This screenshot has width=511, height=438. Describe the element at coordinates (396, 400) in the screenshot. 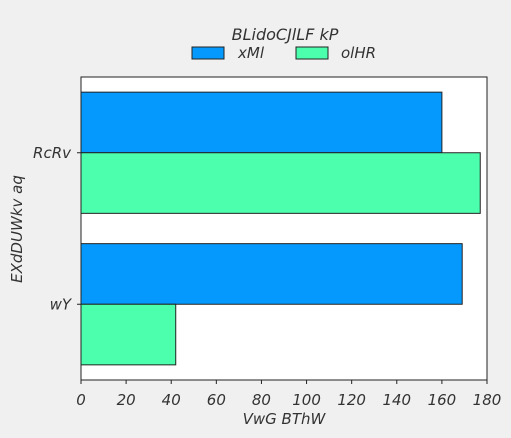

I see `x-tick-label: 140` at that location.